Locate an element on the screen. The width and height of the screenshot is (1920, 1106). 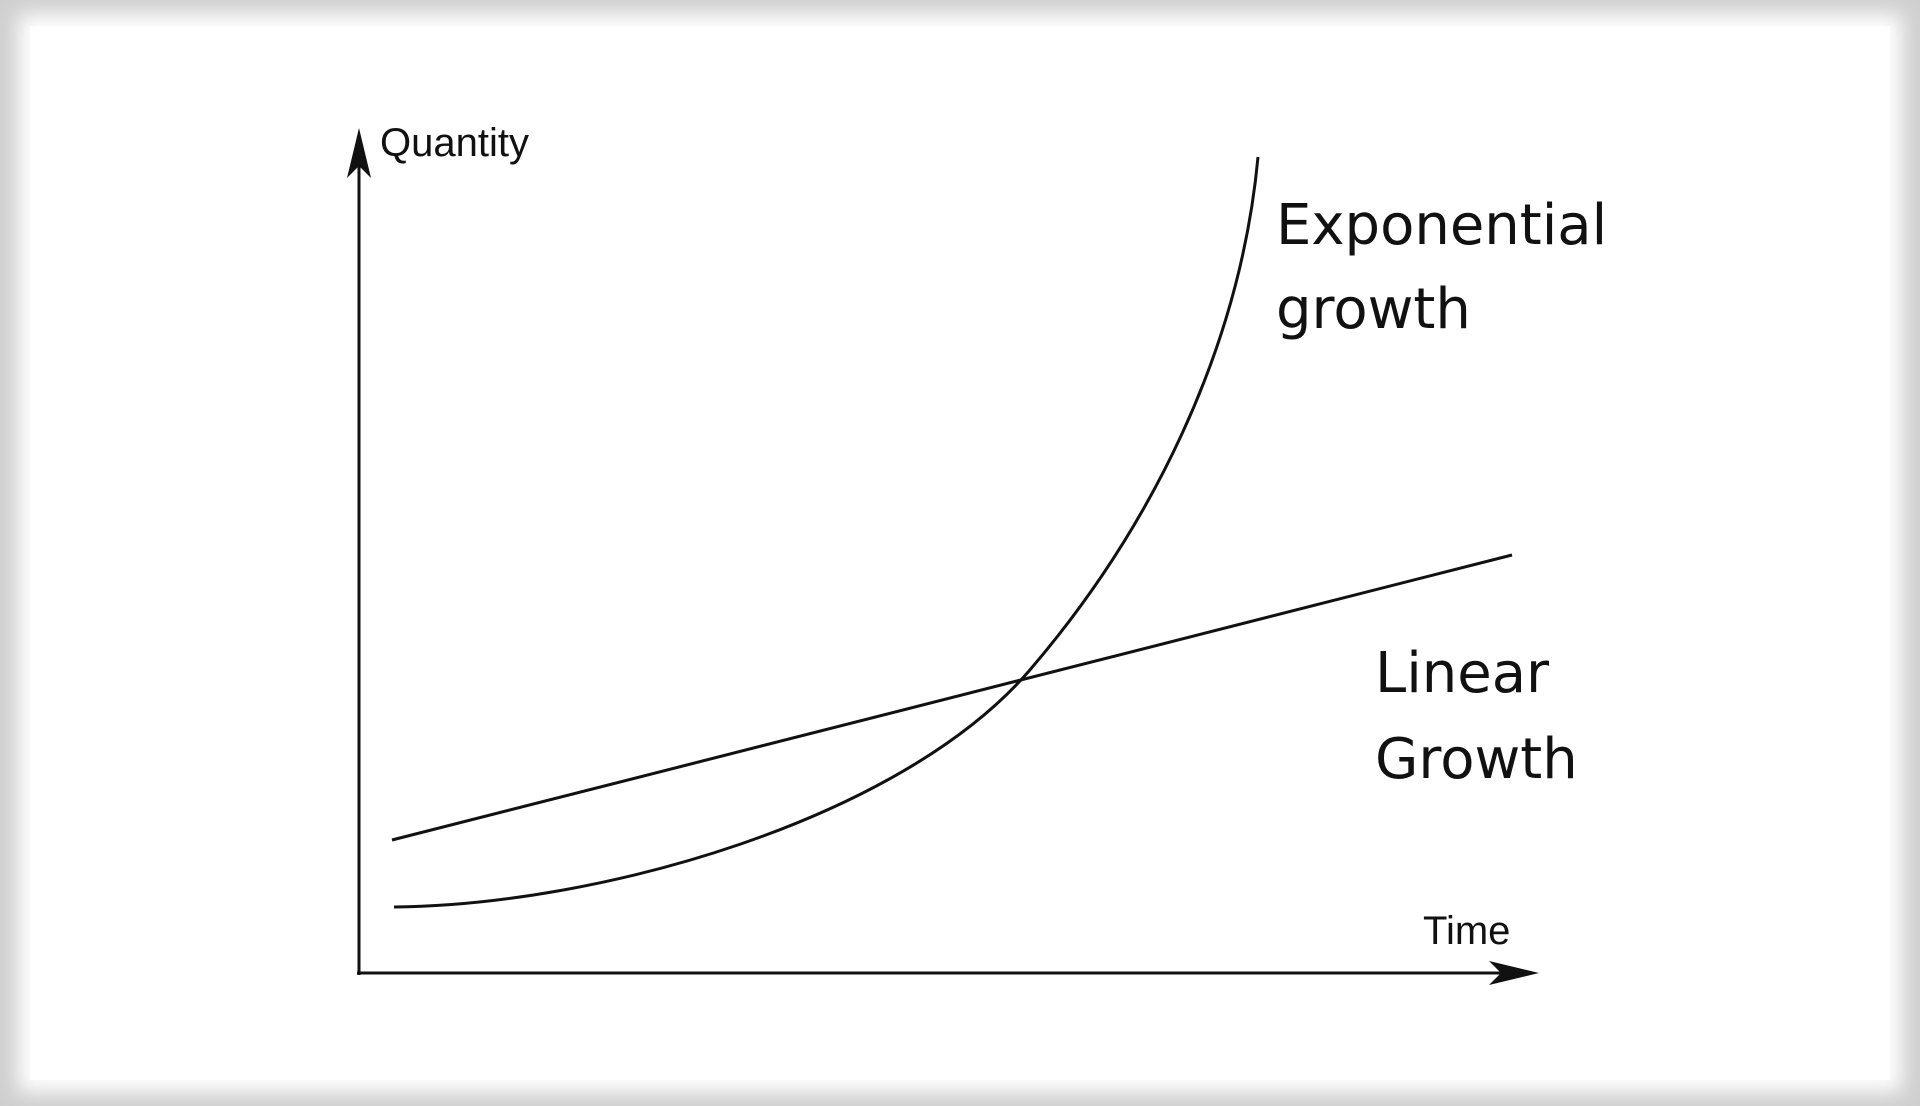
curve-label: Exponential is located at coordinates (1441, 225).